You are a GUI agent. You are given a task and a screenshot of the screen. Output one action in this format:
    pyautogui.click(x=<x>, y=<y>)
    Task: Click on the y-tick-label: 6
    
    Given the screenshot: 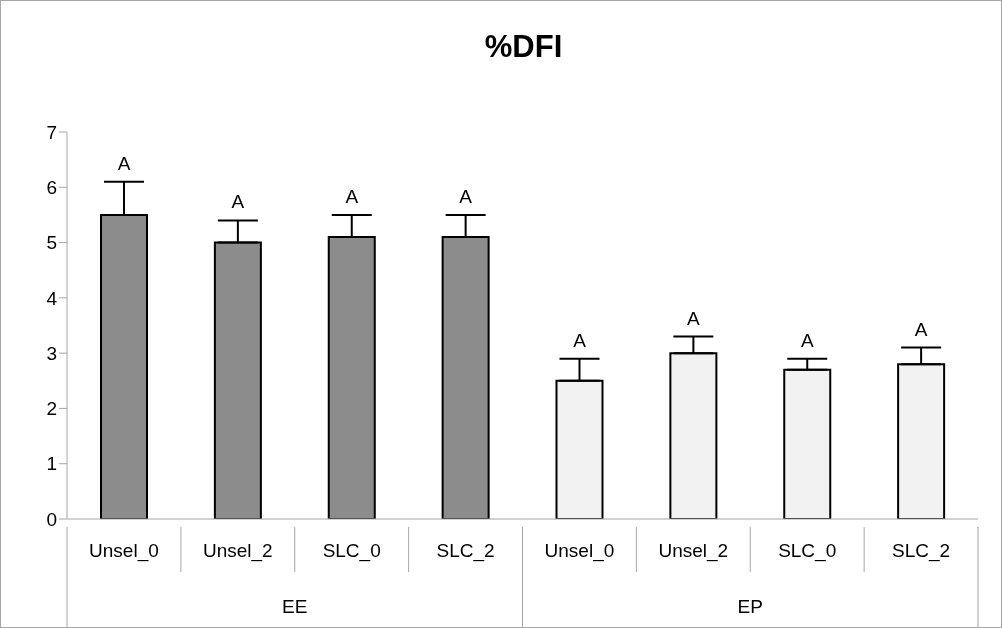 What is the action you would take?
    pyautogui.click(x=51, y=188)
    